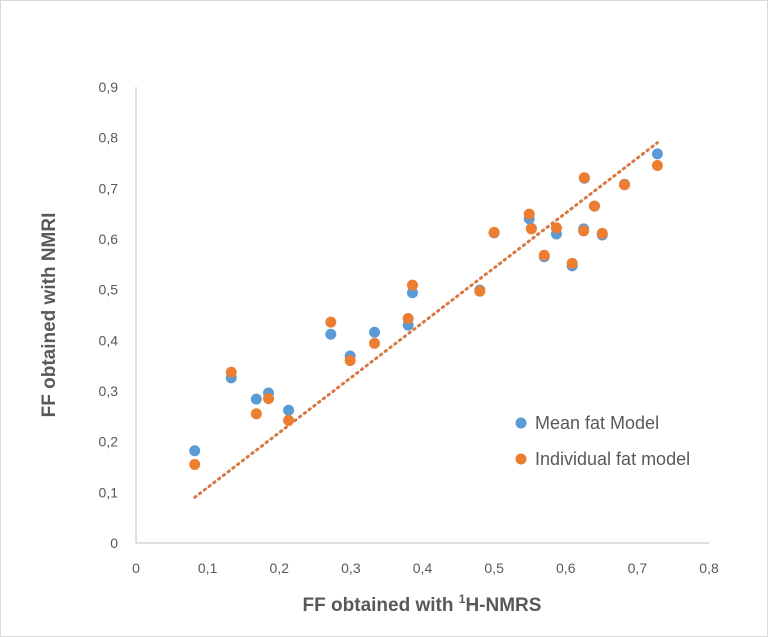 The width and height of the screenshot is (768, 637). Describe the element at coordinates (521, 423) in the screenshot. I see `legend-marker-mean-fat-model` at that location.